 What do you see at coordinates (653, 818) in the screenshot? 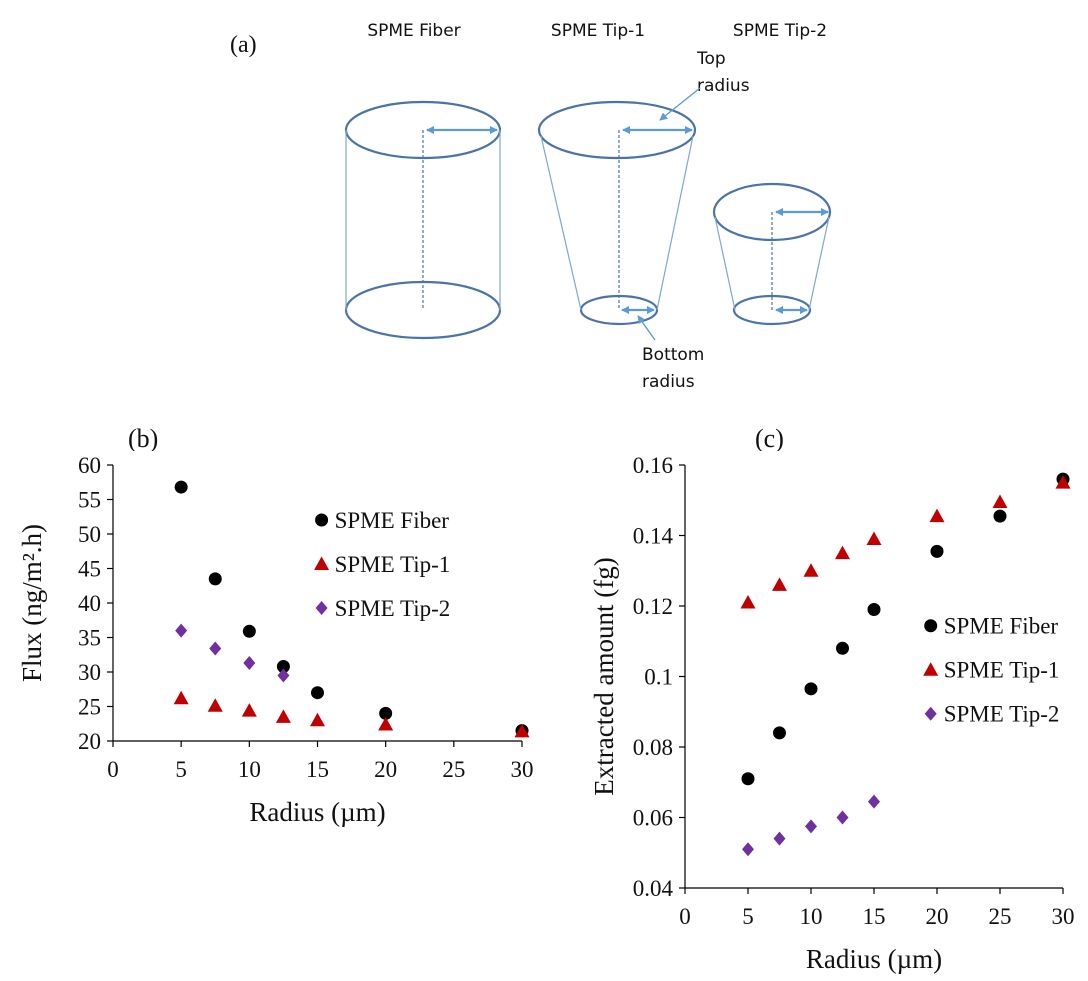
I see `y-tick-label: 0.06` at bounding box center [653, 818].